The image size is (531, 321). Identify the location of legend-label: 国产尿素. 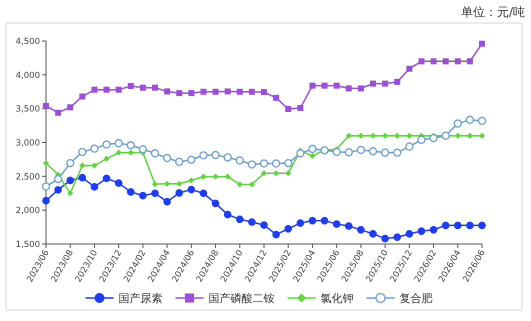
(140, 298).